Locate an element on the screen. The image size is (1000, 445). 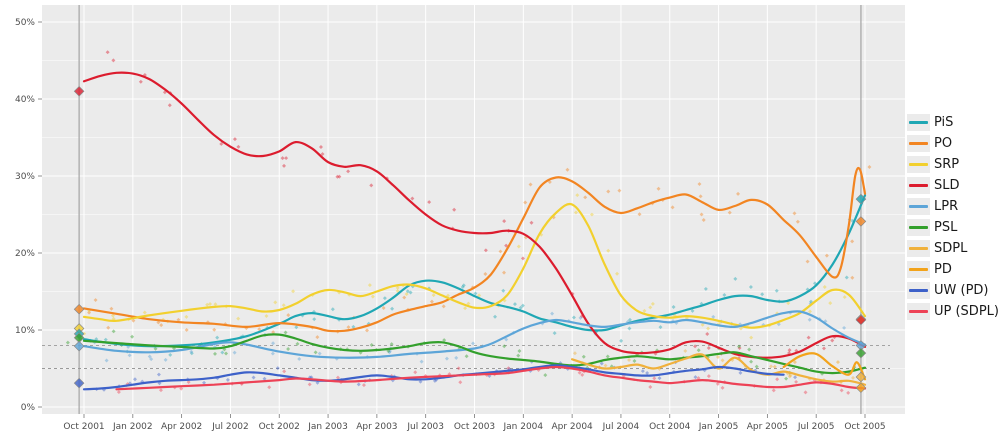
legend-label: PiS is located at coordinates (944, 122).